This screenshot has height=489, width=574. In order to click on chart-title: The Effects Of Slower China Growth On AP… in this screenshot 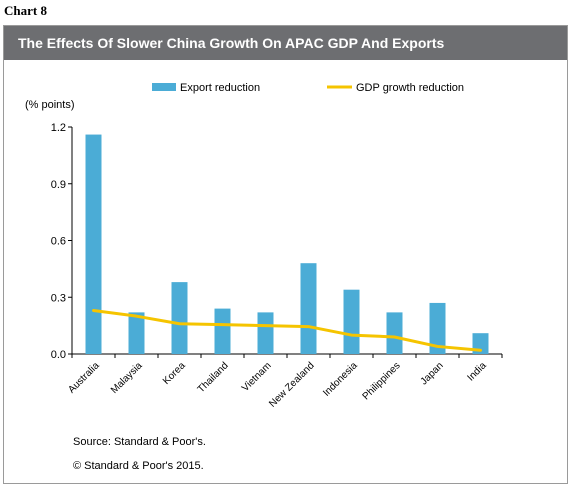, I will do `click(285, 43)`.